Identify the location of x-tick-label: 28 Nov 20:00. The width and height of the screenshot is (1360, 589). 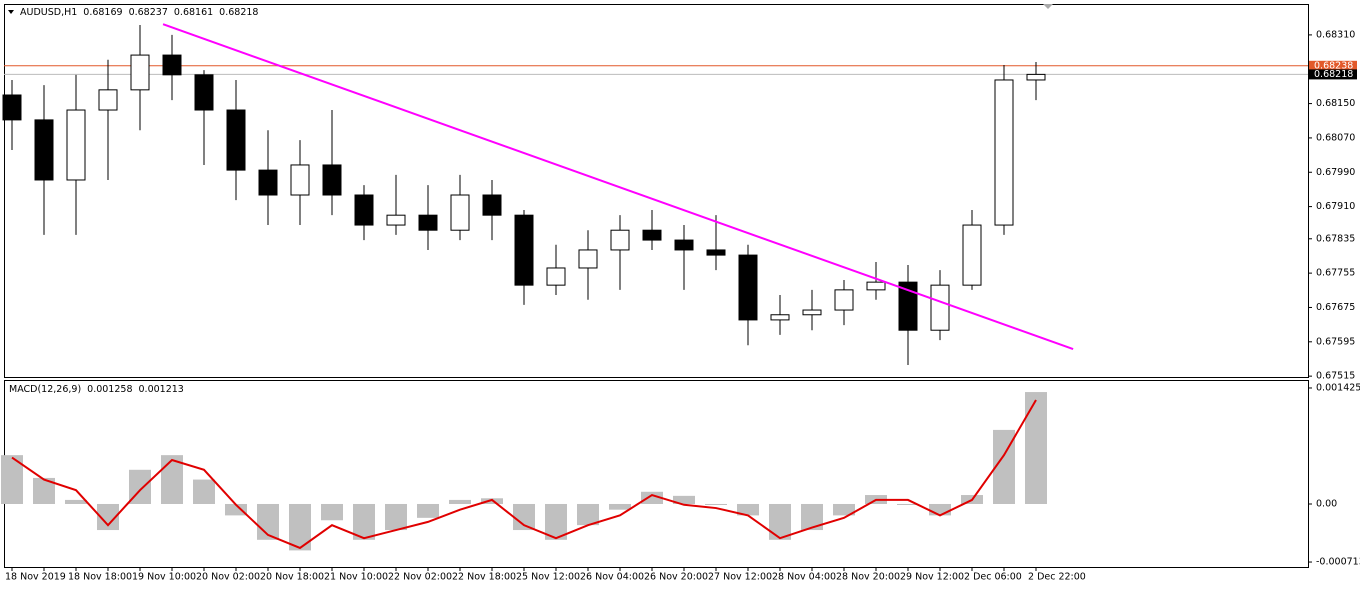
(868, 577).